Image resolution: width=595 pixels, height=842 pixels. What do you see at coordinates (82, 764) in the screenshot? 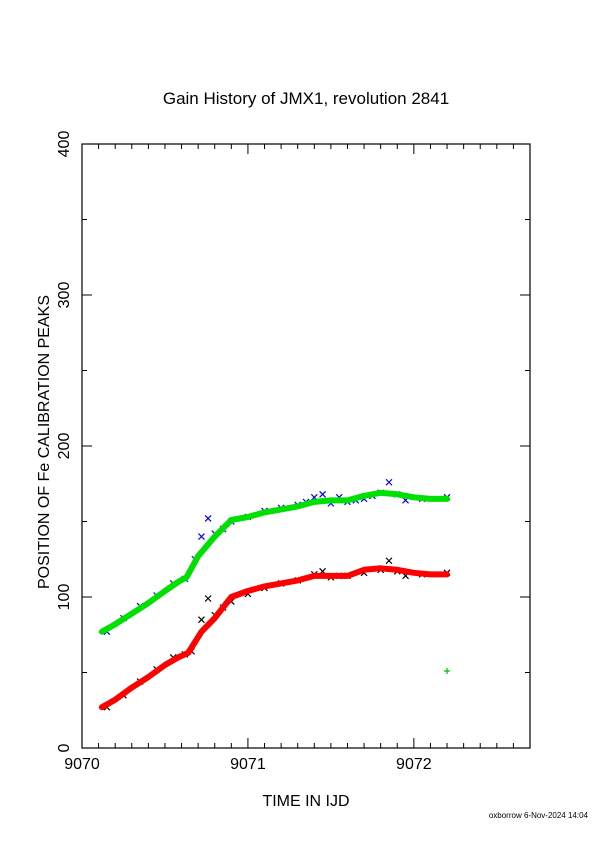
I see `x-tick-label: 9070` at bounding box center [82, 764].